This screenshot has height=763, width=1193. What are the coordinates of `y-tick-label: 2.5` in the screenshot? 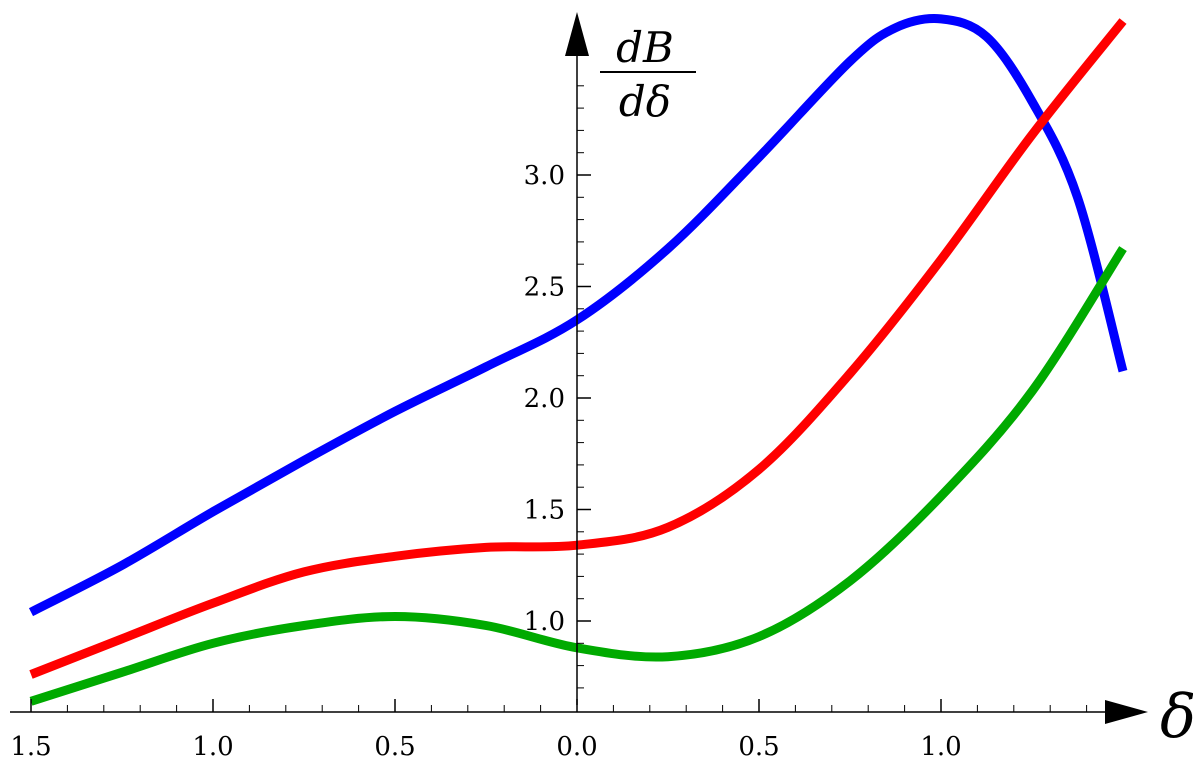 It's located at (544, 288).